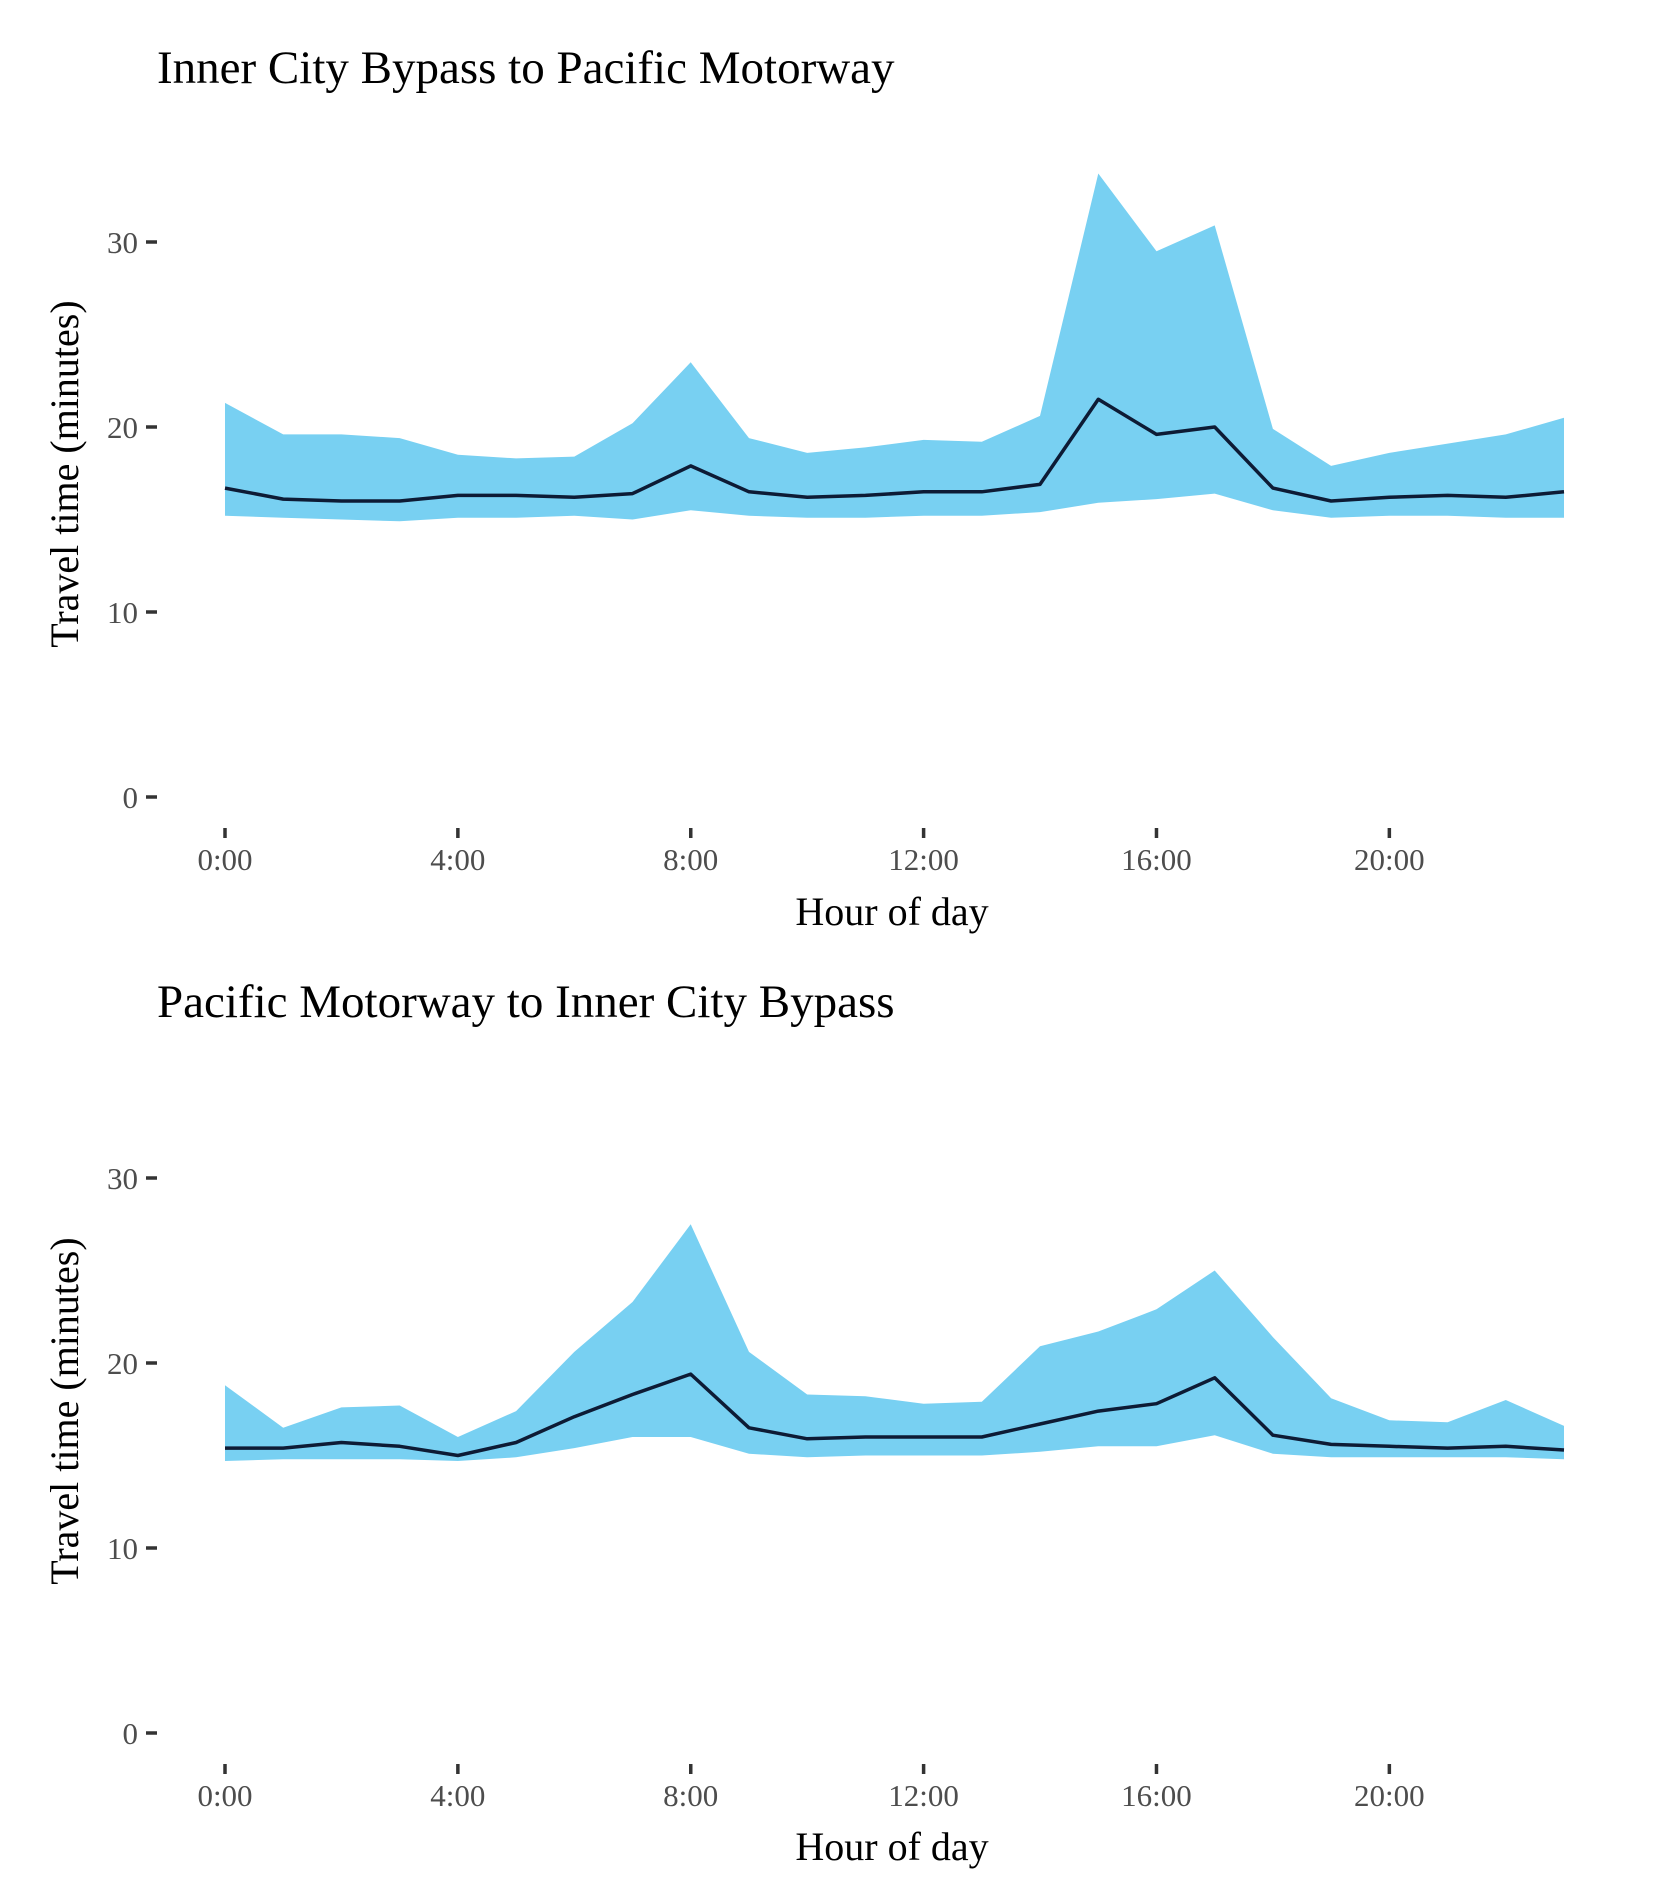 This screenshot has width=1653, height=1889. I want to click on chart-title: Pacific Motorway to Inner City Bypass, so click(526, 1002).